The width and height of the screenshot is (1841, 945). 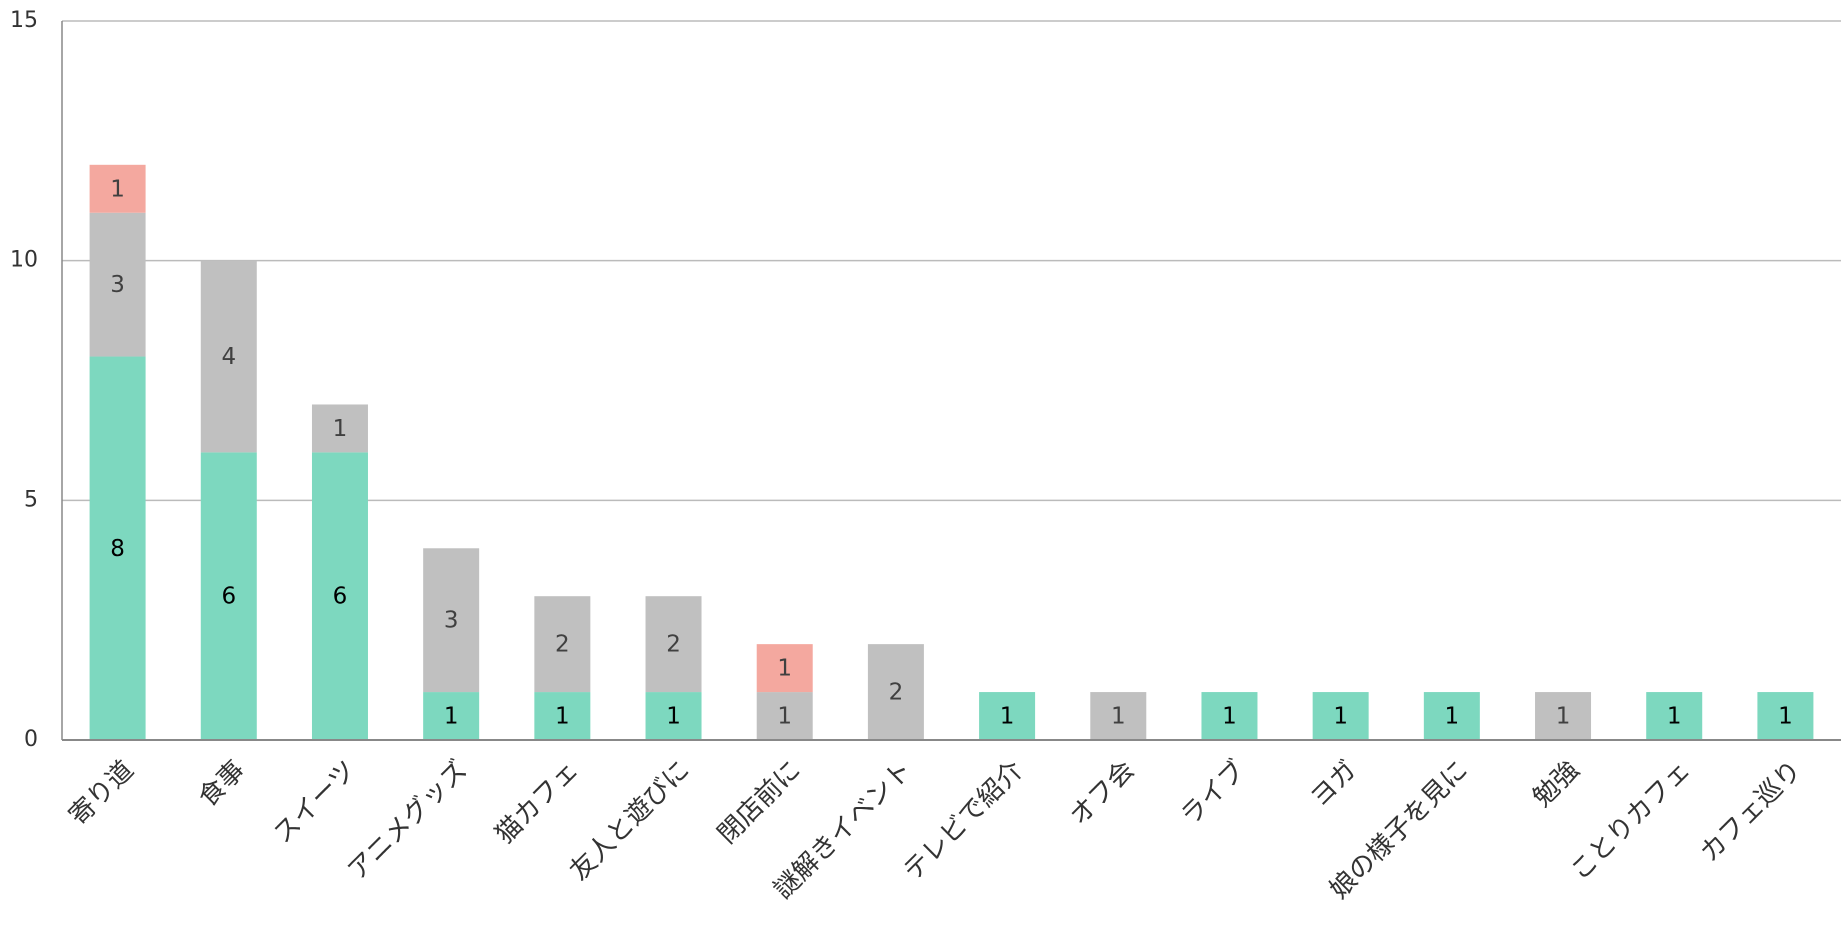 I want to click on x-tick-label: 閉店前に, so click(x=759, y=802).